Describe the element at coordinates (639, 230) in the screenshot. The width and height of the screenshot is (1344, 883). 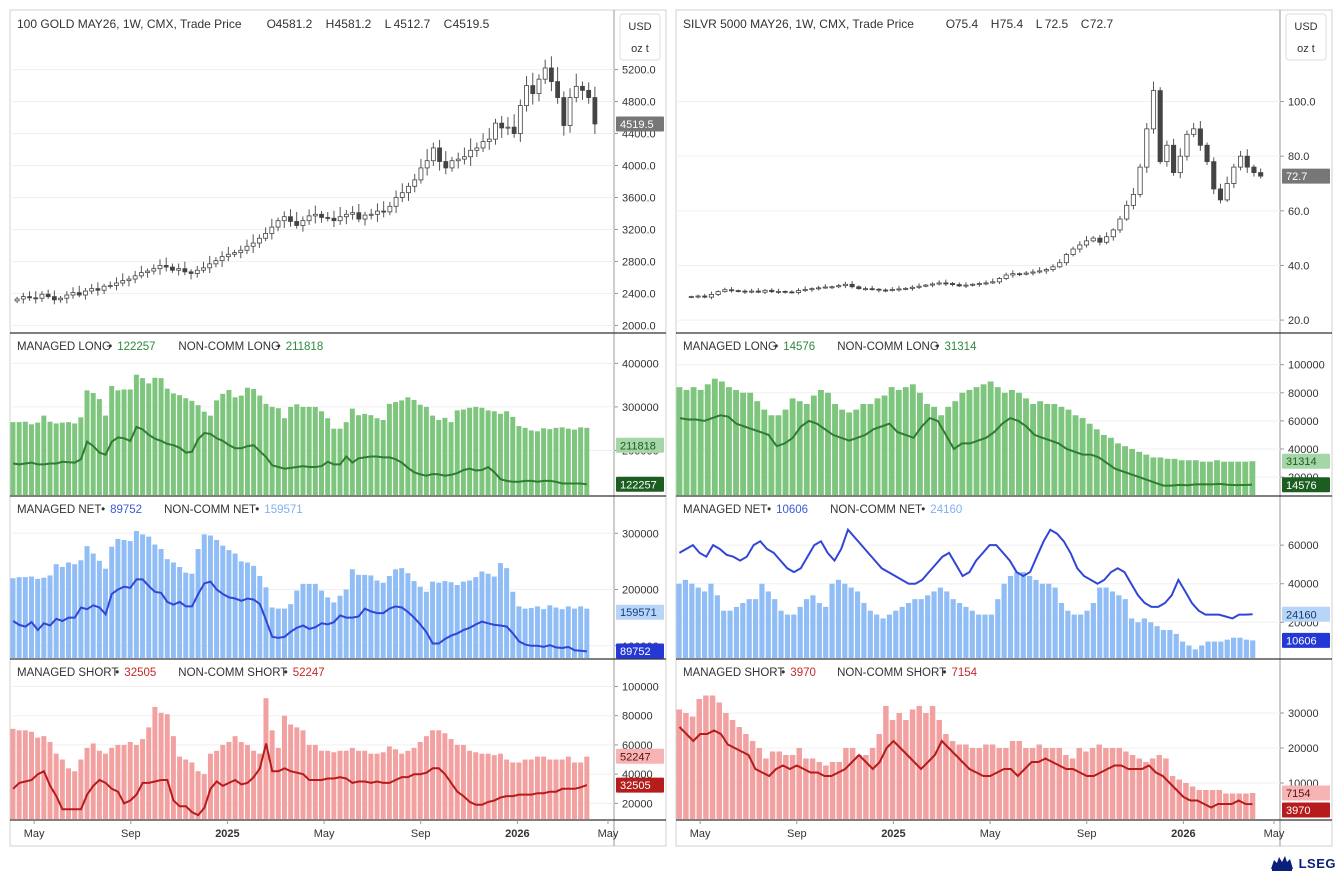
I see `y-tick-label: 3200.0` at that location.